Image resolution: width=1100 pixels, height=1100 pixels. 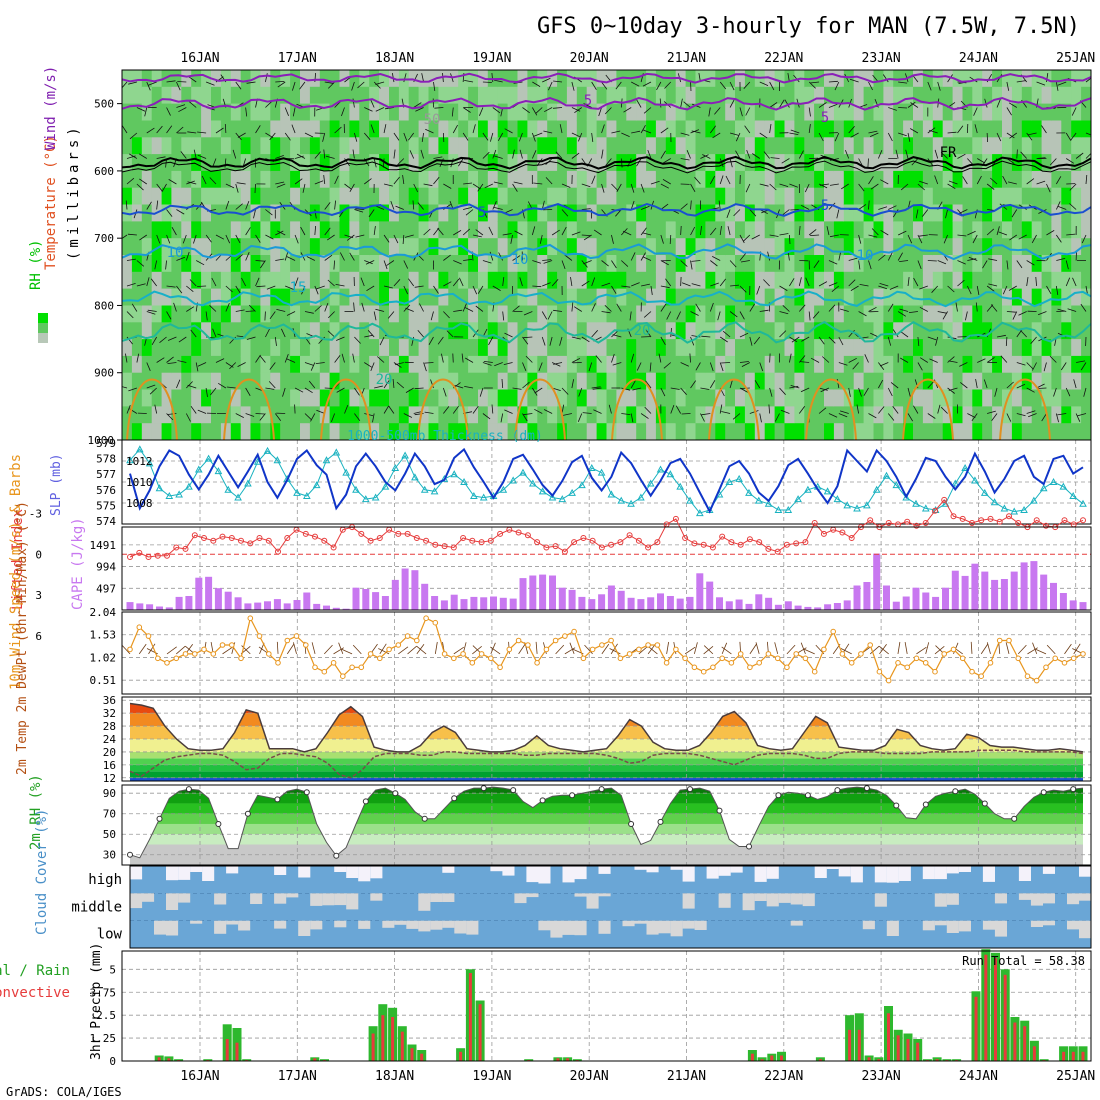 What do you see at coordinates (686, 1076) in the screenshot?
I see `date-label-bottom: 21JAN` at bounding box center [686, 1076].